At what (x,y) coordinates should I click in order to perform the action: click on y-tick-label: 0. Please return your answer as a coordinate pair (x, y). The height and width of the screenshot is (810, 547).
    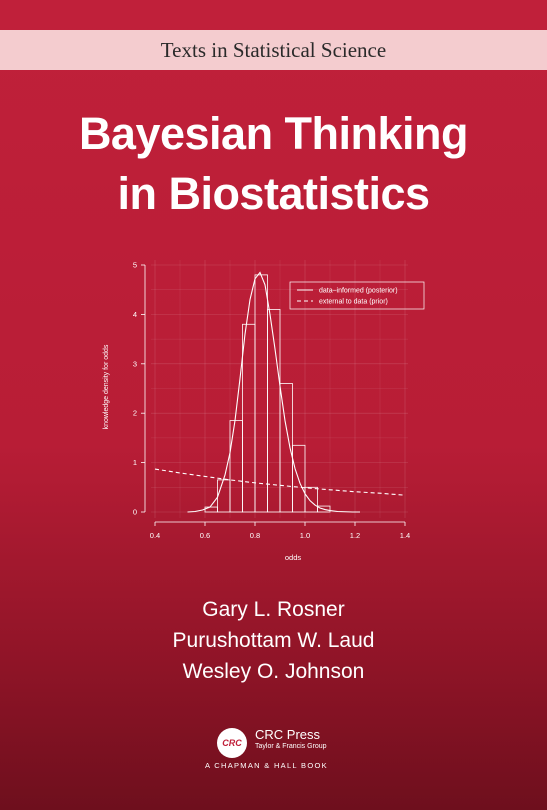
    Looking at the image, I should click on (135, 512).